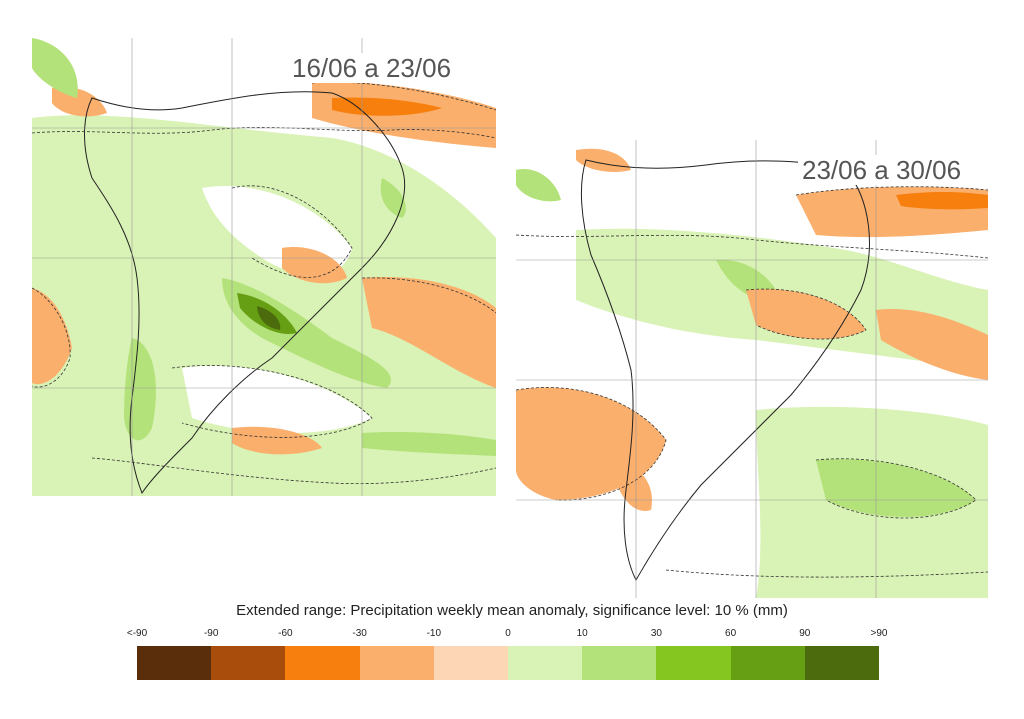 The width and height of the screenshot is (1024, 719). Describe the element at coordinates (512, 636) in the screenshot. I see `legend-tick-labels: <-90 -90 -60 -30 -10 0 10 30 60 90 >90` at that location.